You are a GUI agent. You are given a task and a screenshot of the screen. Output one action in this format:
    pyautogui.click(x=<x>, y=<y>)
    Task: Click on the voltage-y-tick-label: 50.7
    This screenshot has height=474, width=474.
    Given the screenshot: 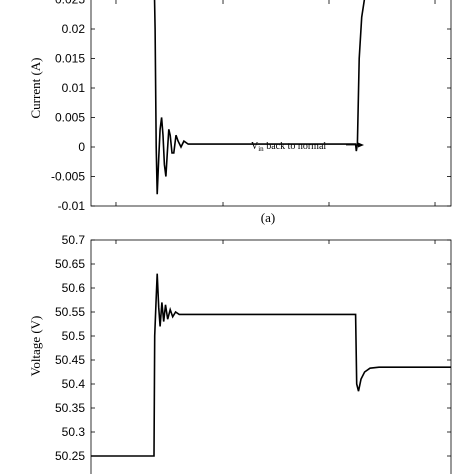 What is the action you would take?
    pyautogui.click(x=74, y=240)
    